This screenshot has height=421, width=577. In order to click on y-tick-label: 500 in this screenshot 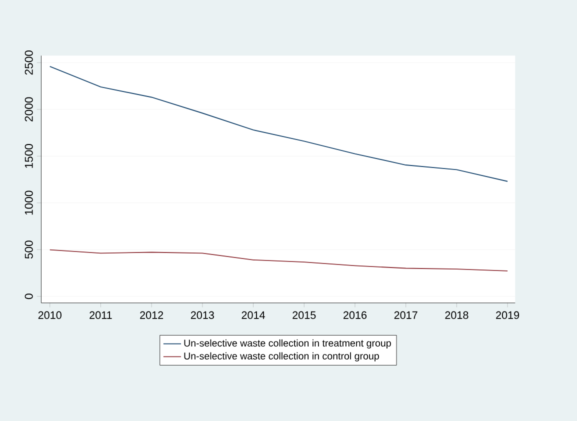, I will do `click(28, 249)`.